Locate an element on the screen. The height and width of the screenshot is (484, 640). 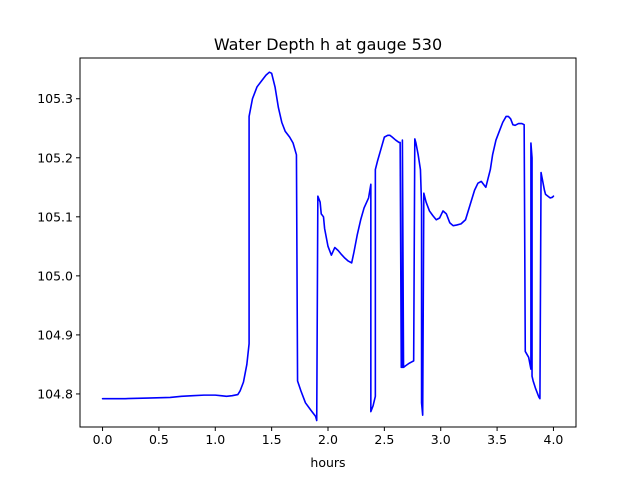
x-tick-label: 2.5 is located at coordinates (384, 439).